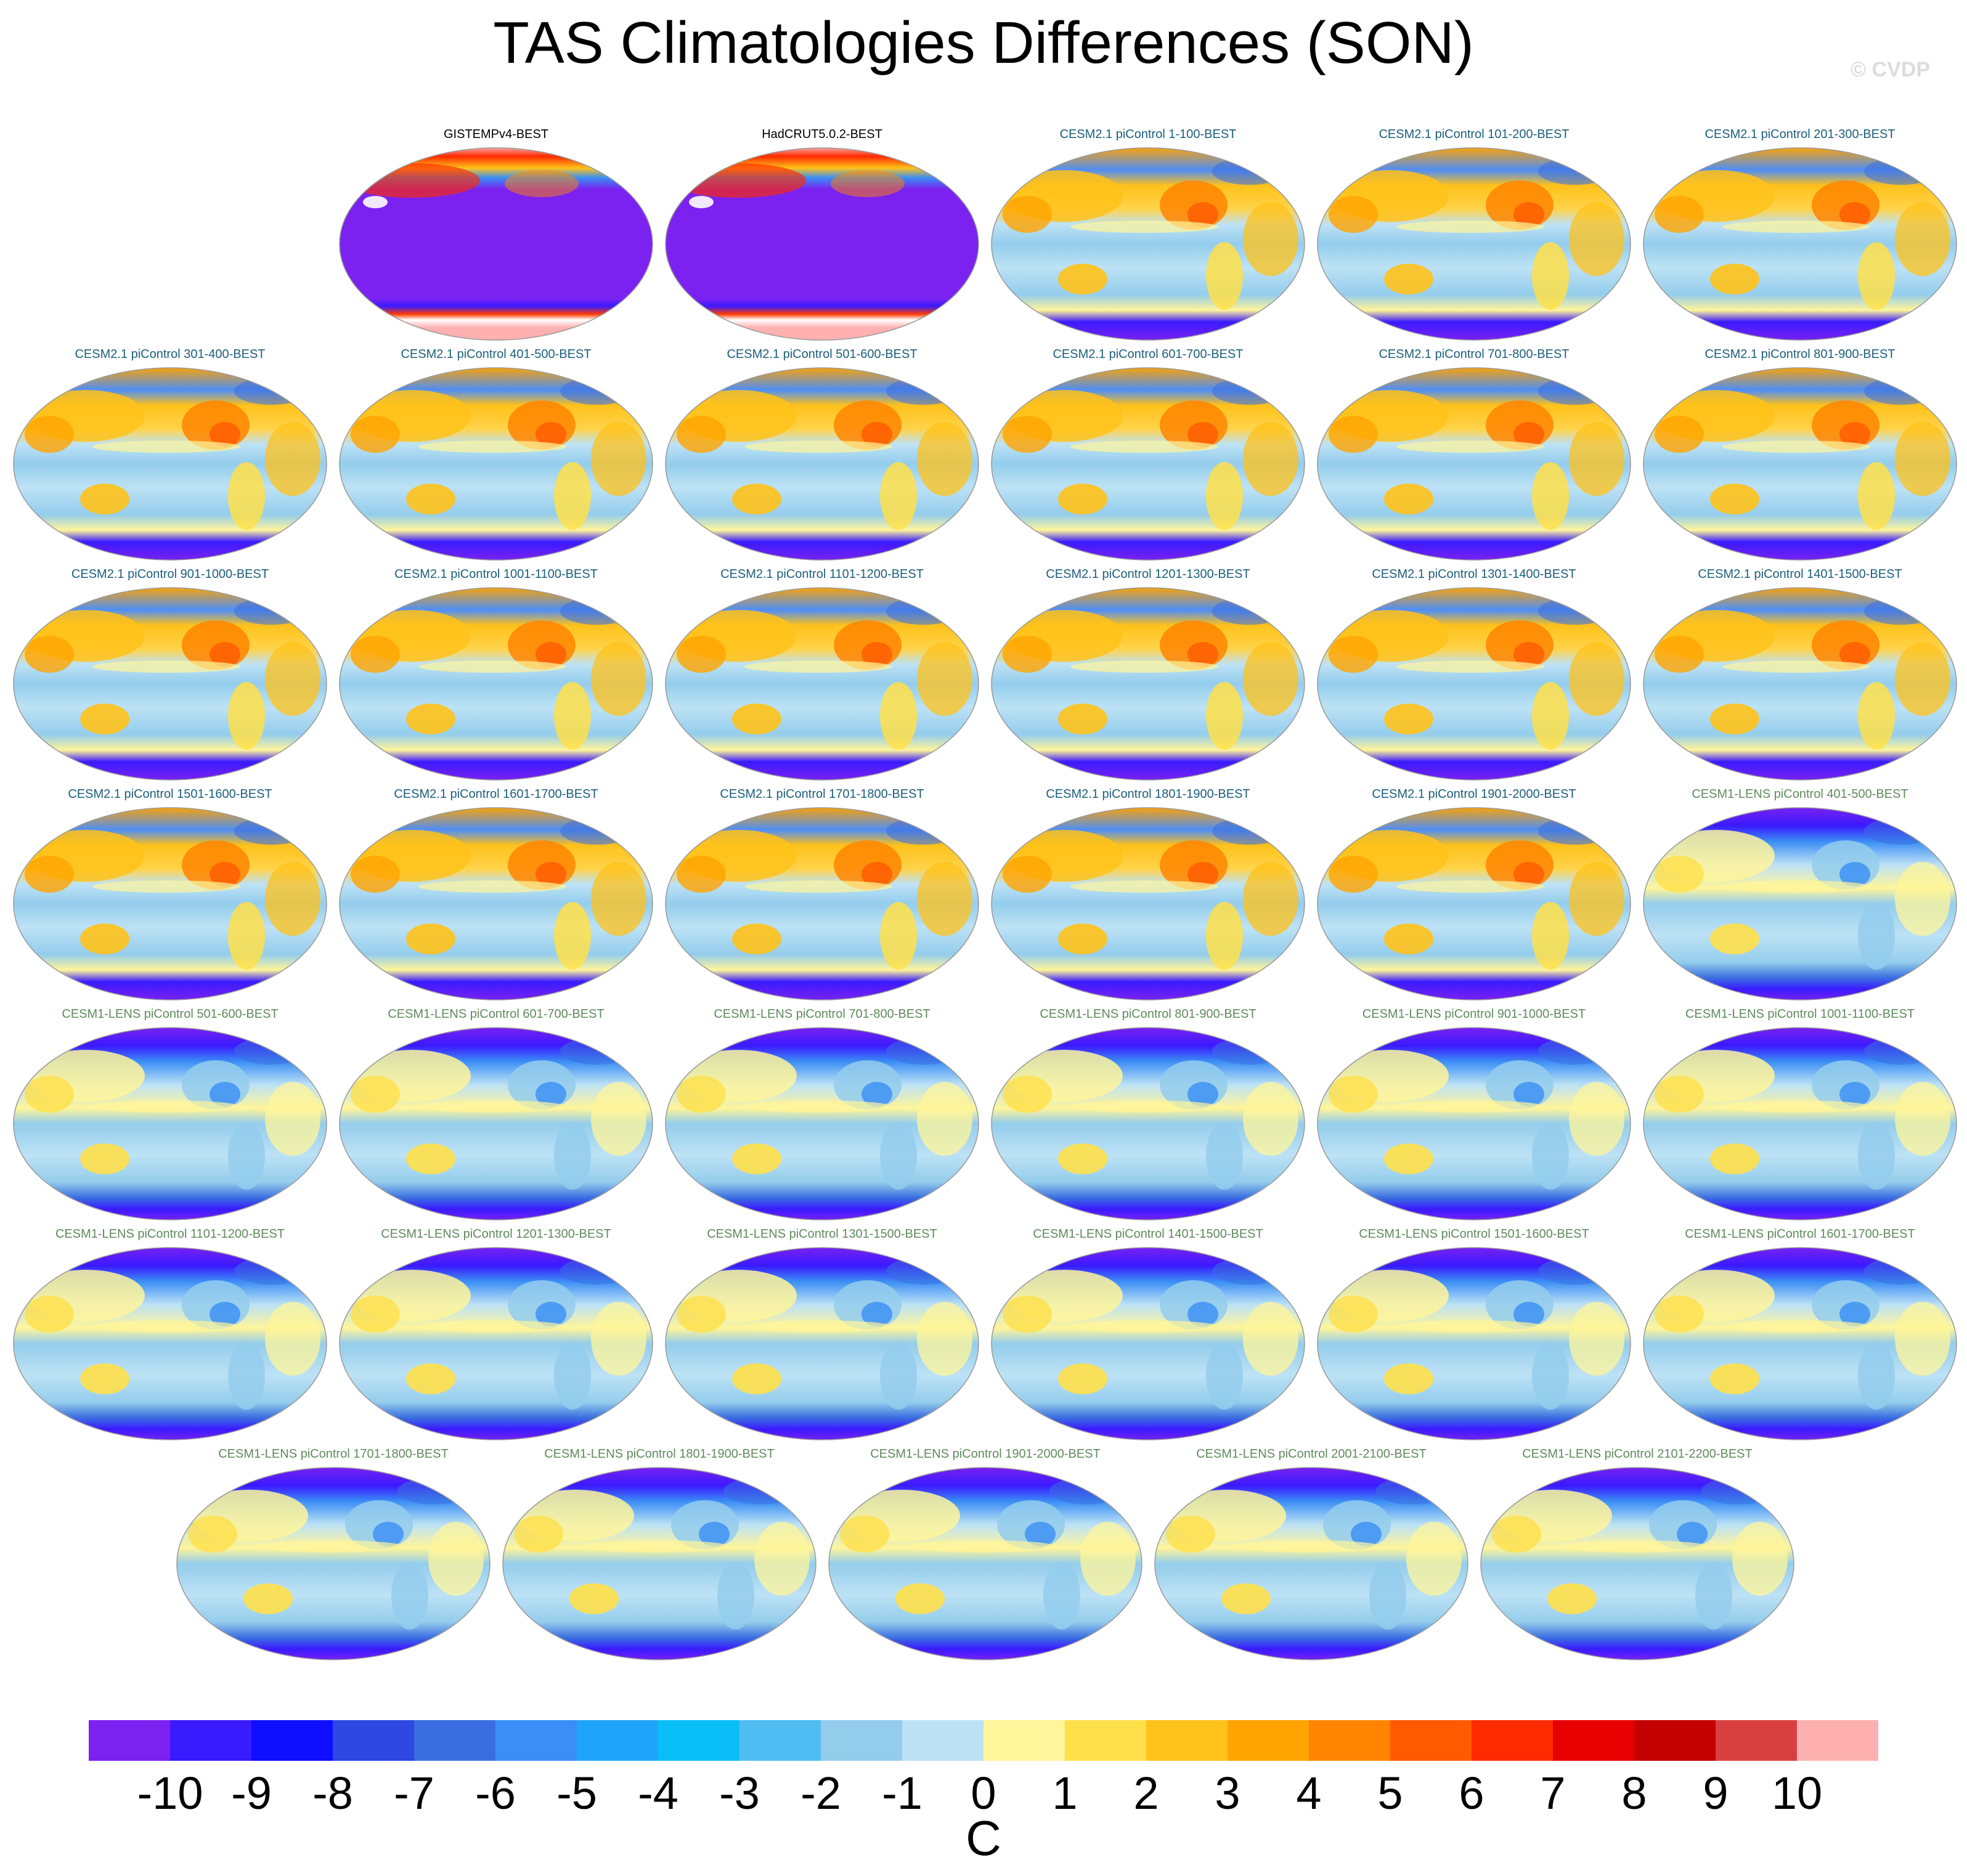  What do you see at coordinates (902, 1793) in the screenshot?
I see `colorbar-tick-label: -1` at bounding box center [902, 1793].